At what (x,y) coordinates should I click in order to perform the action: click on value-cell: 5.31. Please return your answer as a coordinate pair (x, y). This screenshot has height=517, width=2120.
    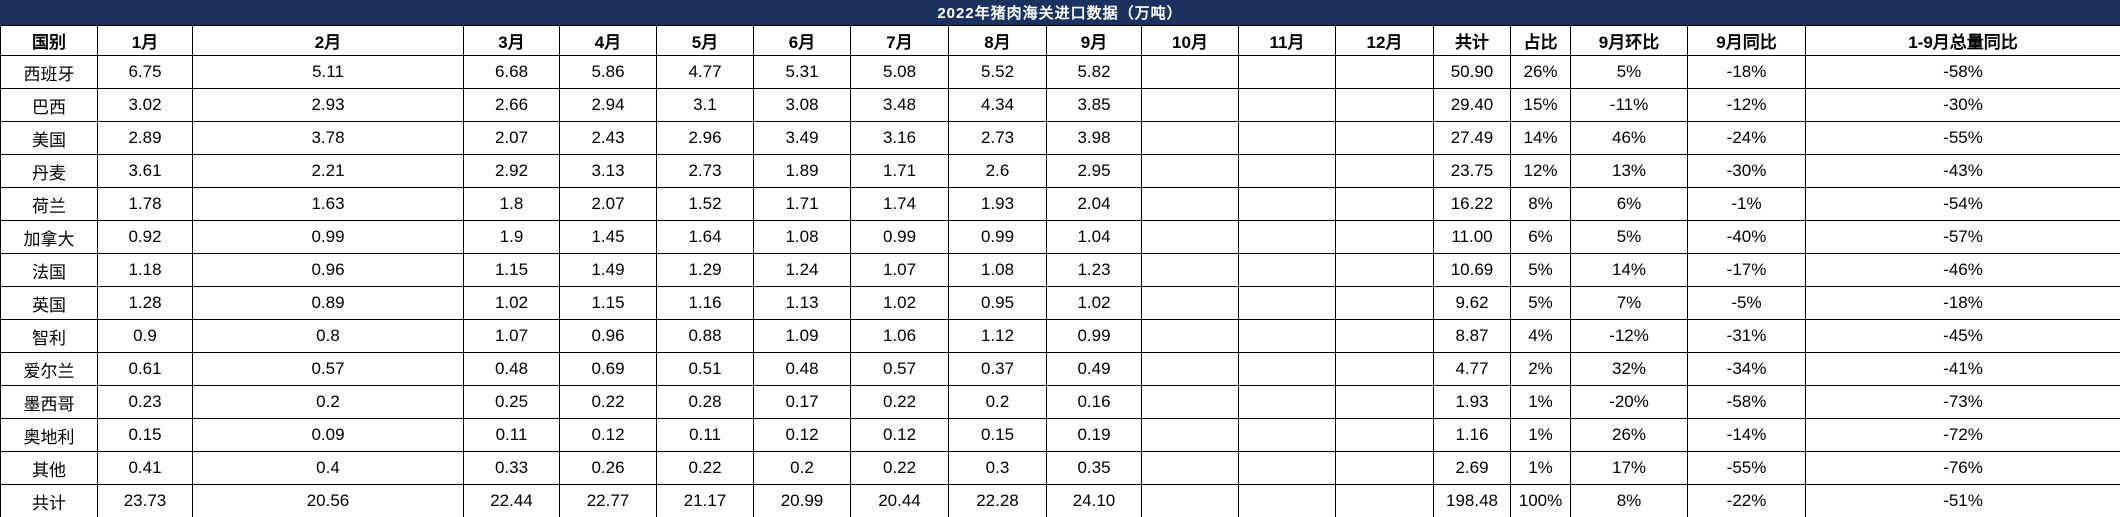
    Looking at the image, I should click on (802, 72).